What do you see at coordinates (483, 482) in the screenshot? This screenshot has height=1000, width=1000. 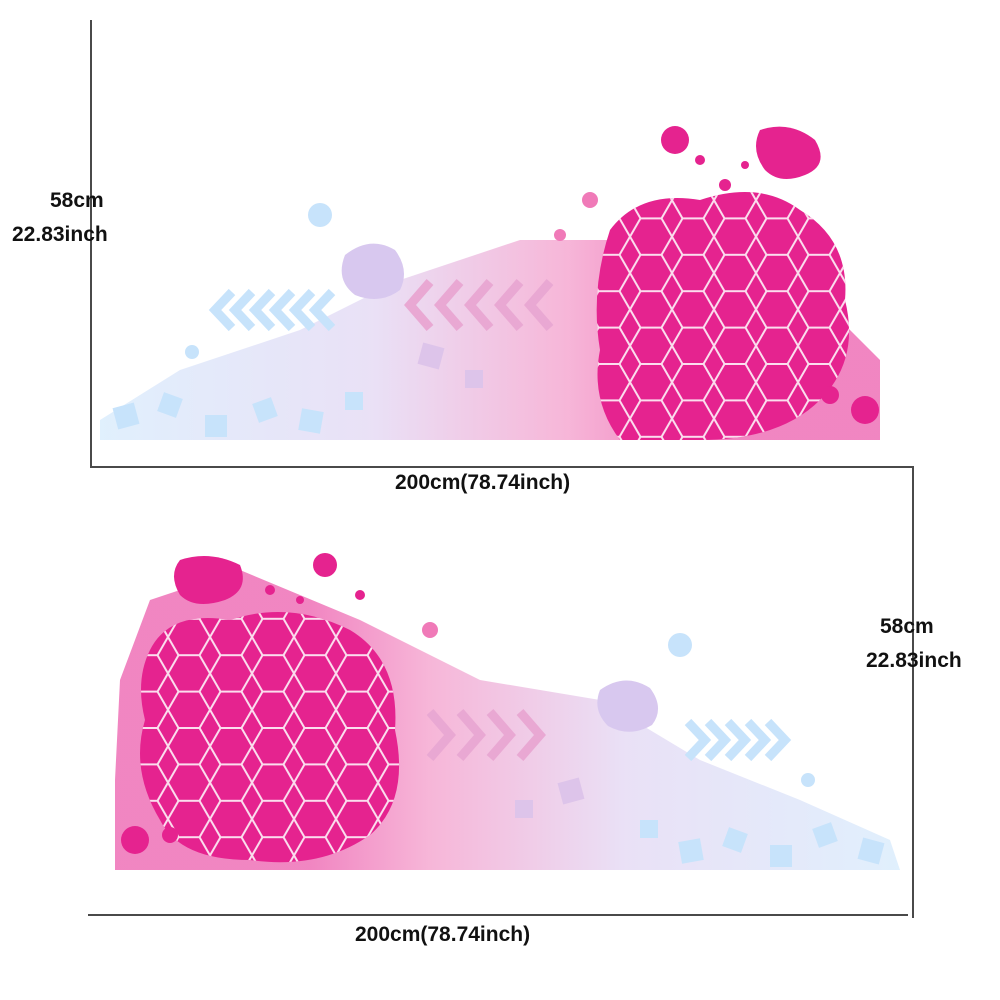 I see `top-width-label: 200cm(78.74inch)` at bounding box center [483, 482].